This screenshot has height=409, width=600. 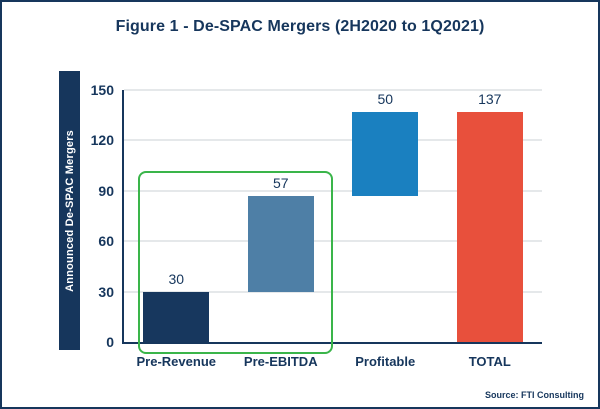 What do you see at coordinates (385, 361) in the screenshot?
I see `category-label: Profitable` at bounding box center [385, 361].